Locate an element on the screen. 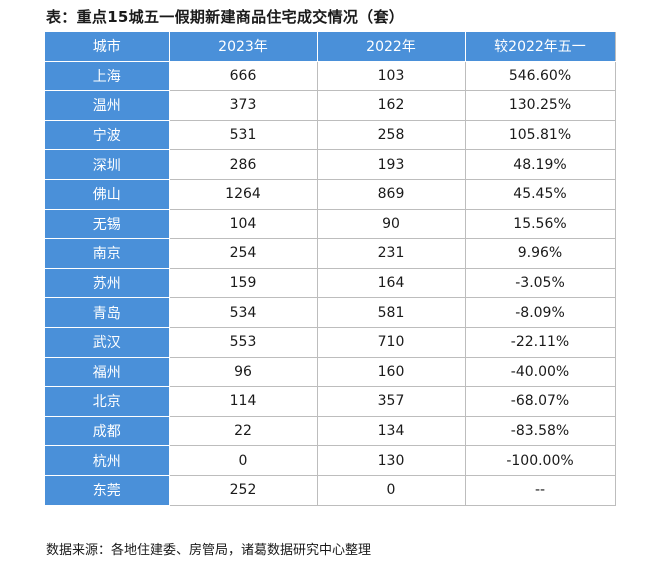 This screenshot has width=660, height=571. city-cell: 北京 is located at coordinates (107, 401).